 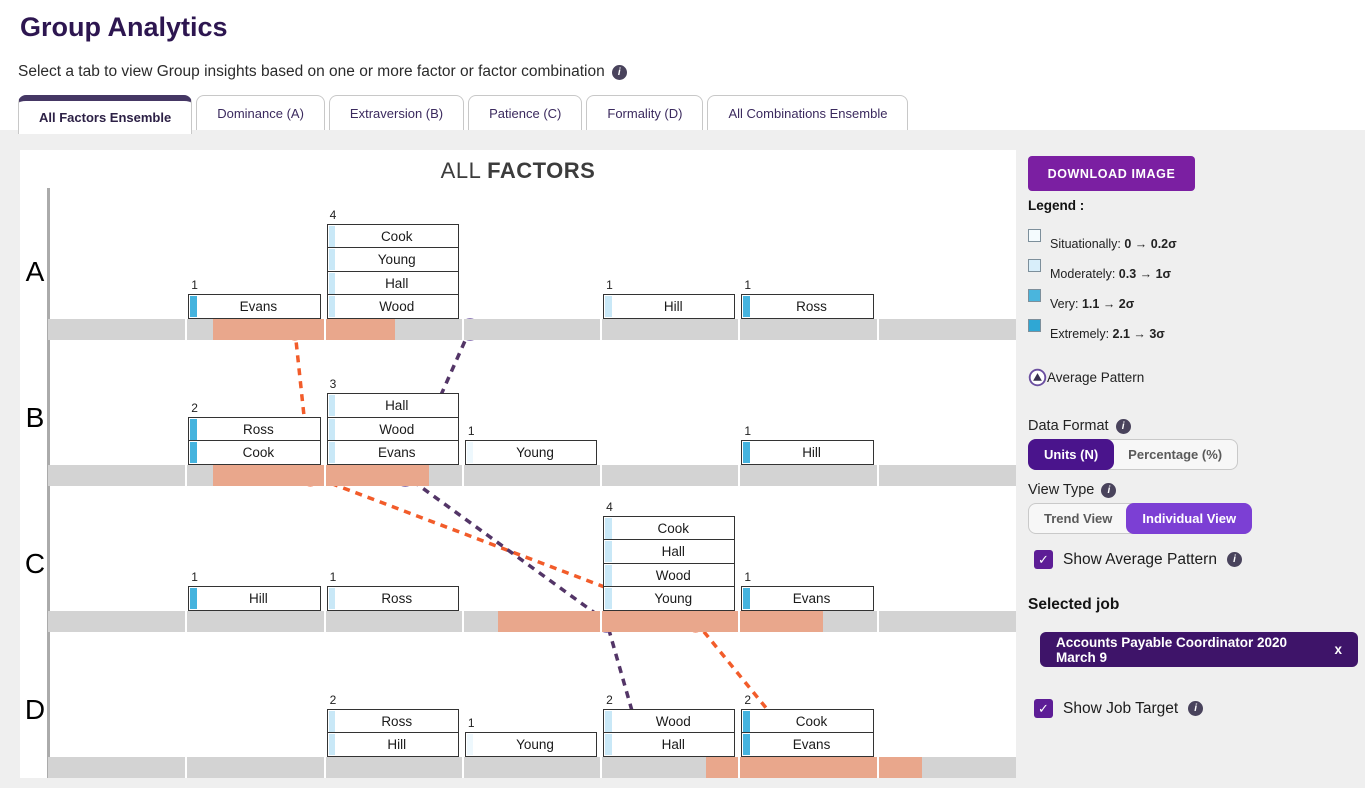 What do you see at coordinates (392, 306) in the screenshot?
I see `person-box: Wood` at bounding box center [392, 306].